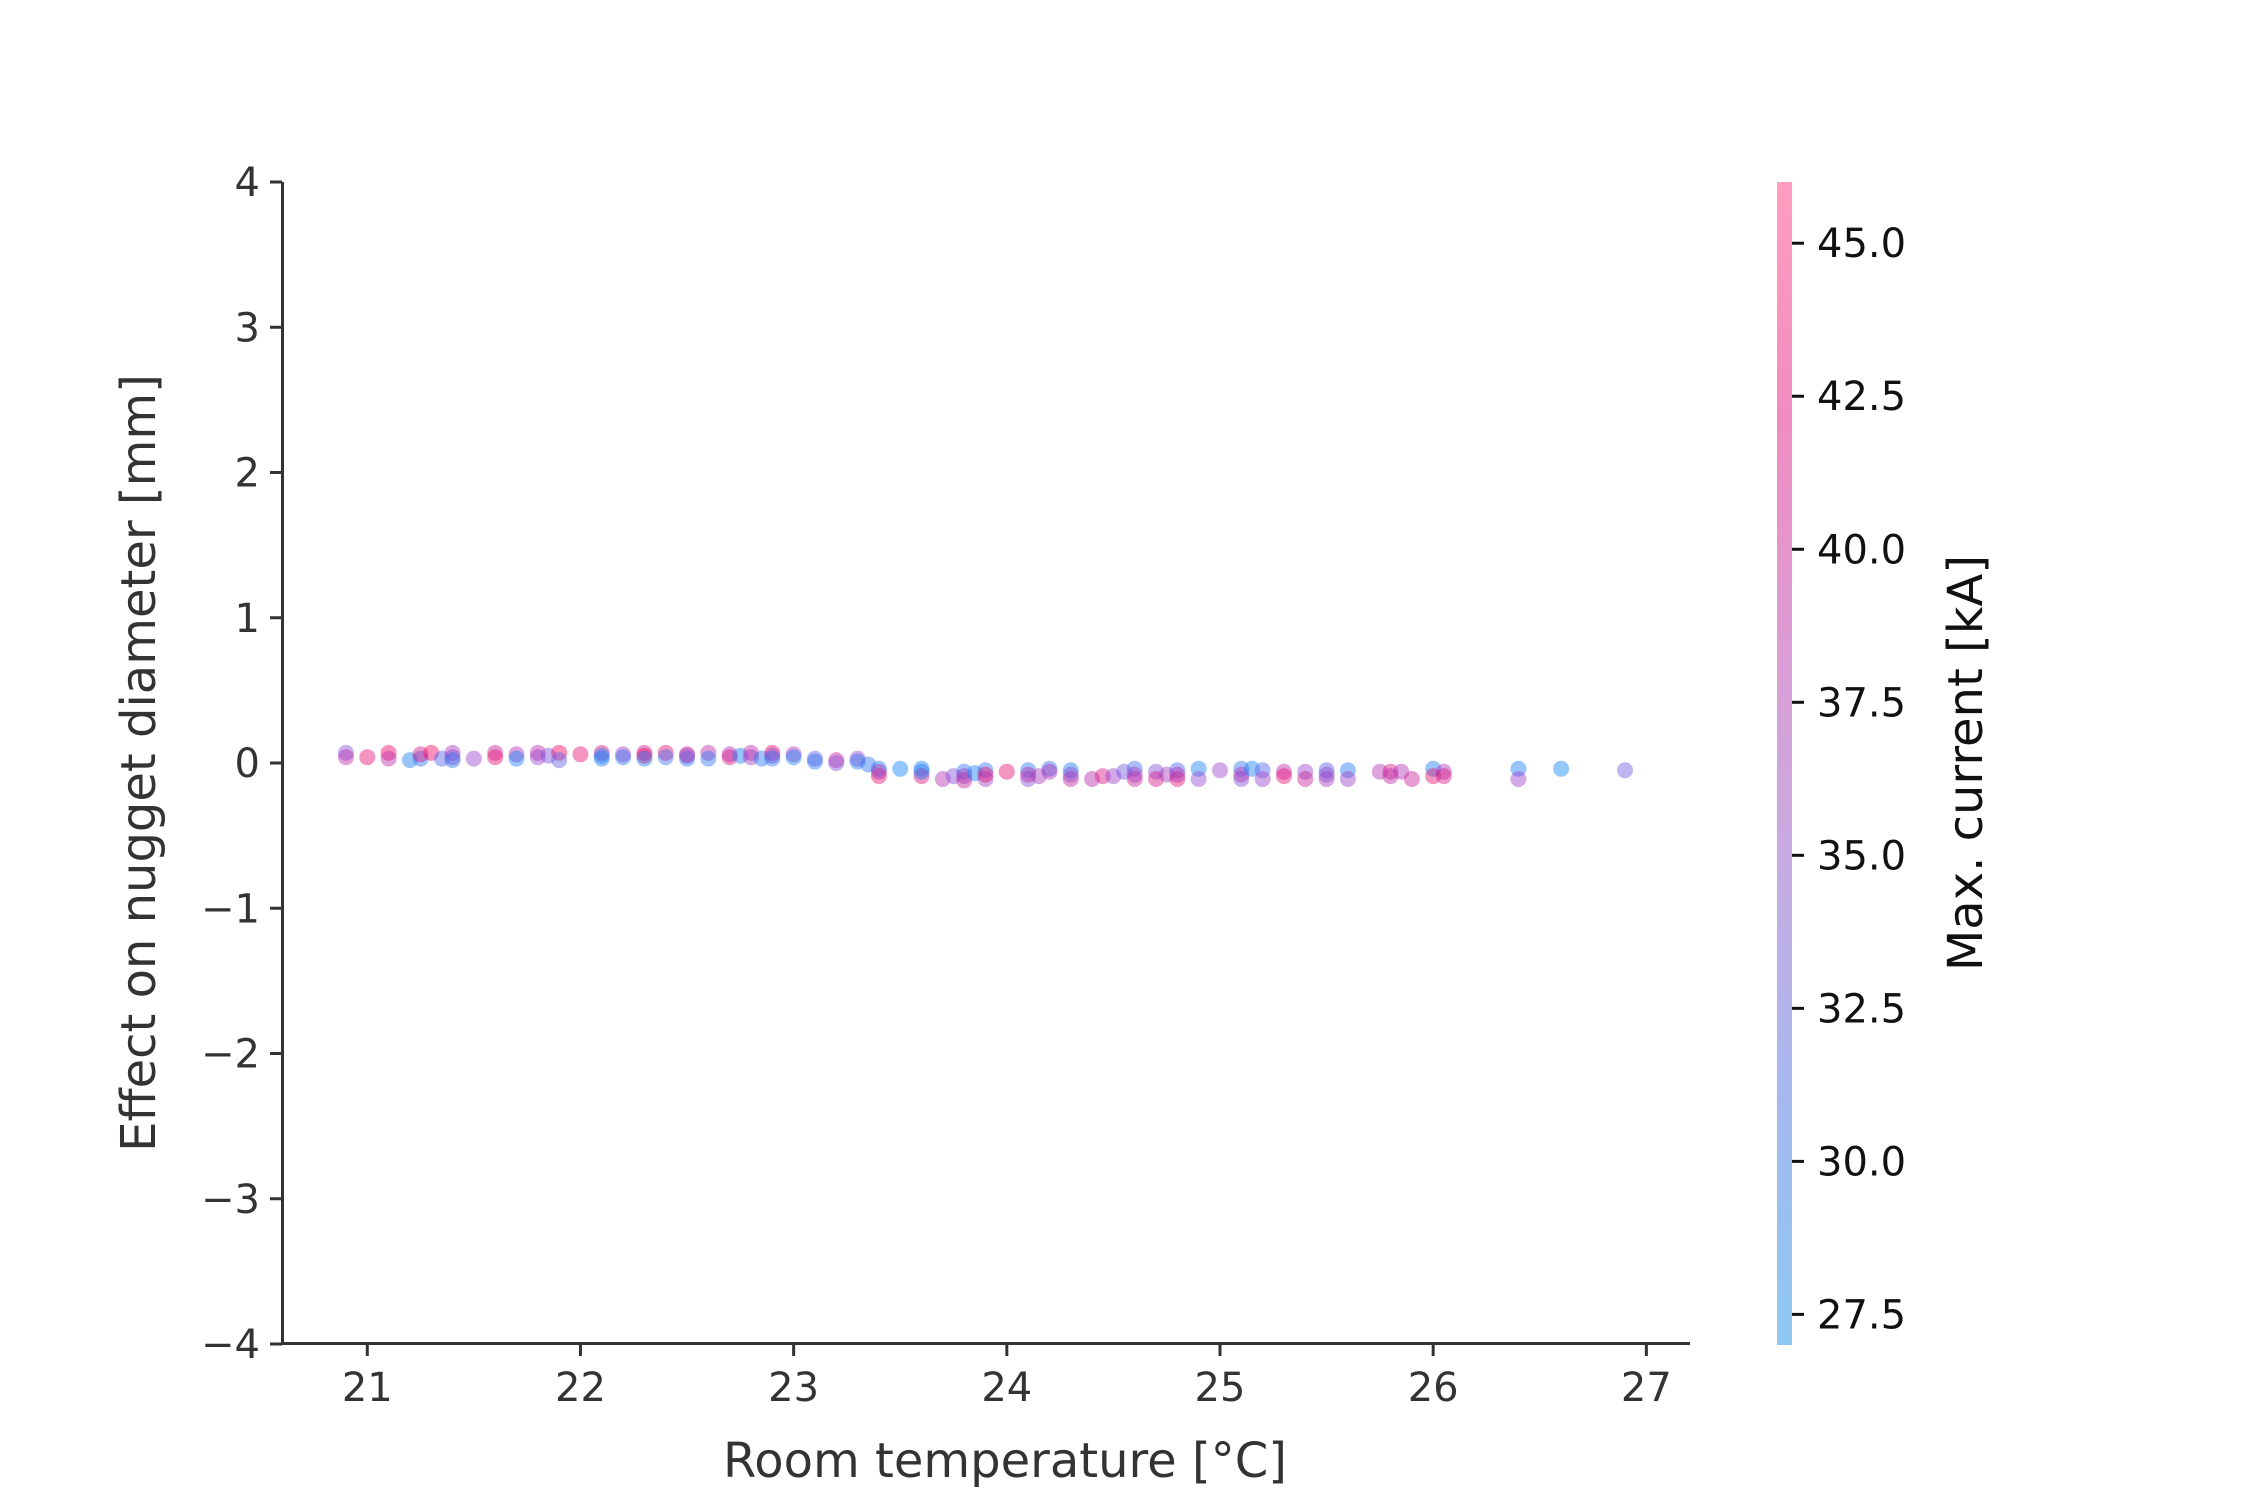  Describe the element at coordinates (247, 764) in the screenshot. I see `y-tick-label: 0` at that location.